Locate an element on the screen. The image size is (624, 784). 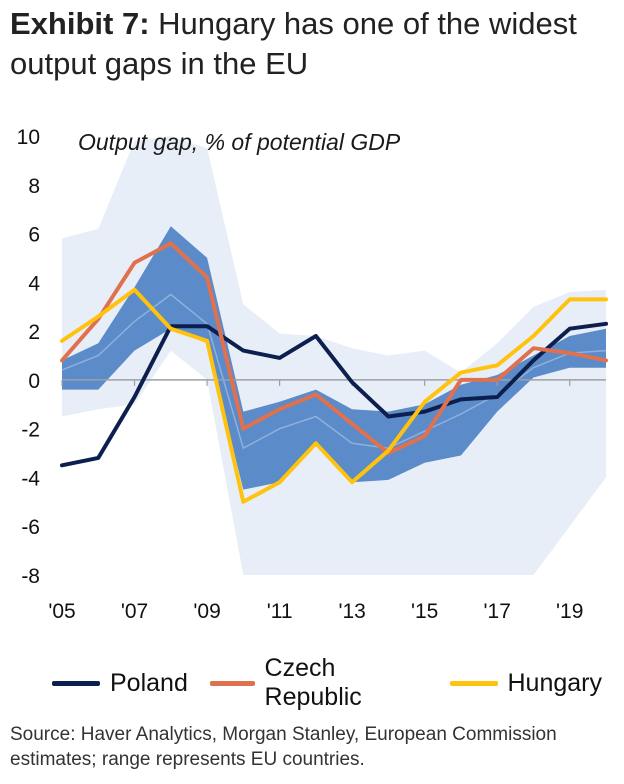
x-tick-label: '17 is located at coordinates (497, 609).